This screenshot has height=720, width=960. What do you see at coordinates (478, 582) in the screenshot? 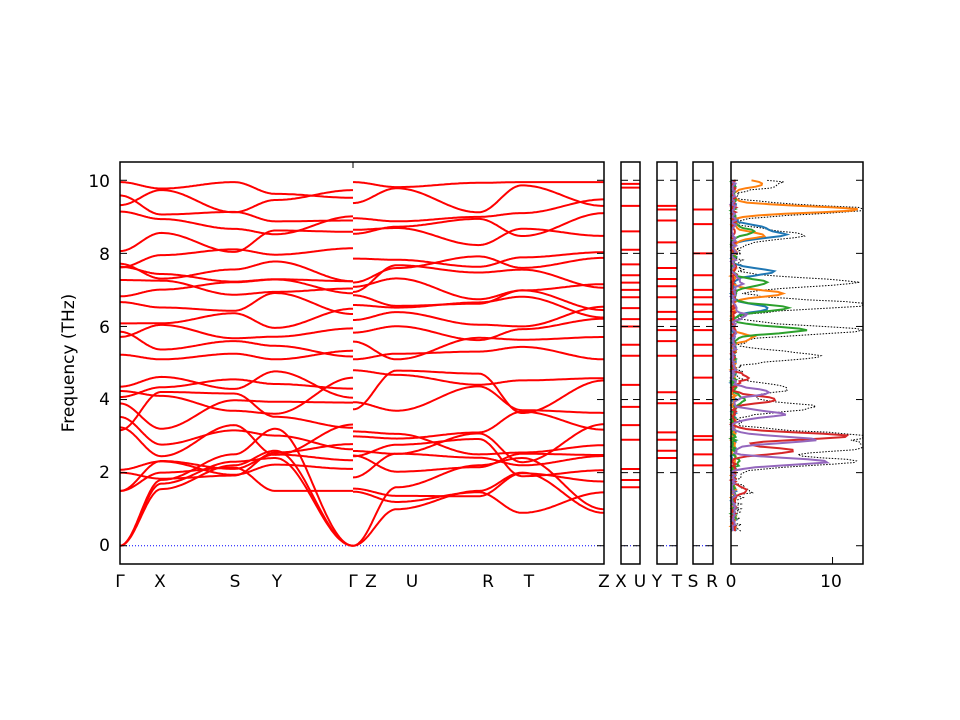
I see `x-tick-labels: Γ X S Y Γ Z U R T Z X U Y T S R 0 10` at bounding box center [478, 582].